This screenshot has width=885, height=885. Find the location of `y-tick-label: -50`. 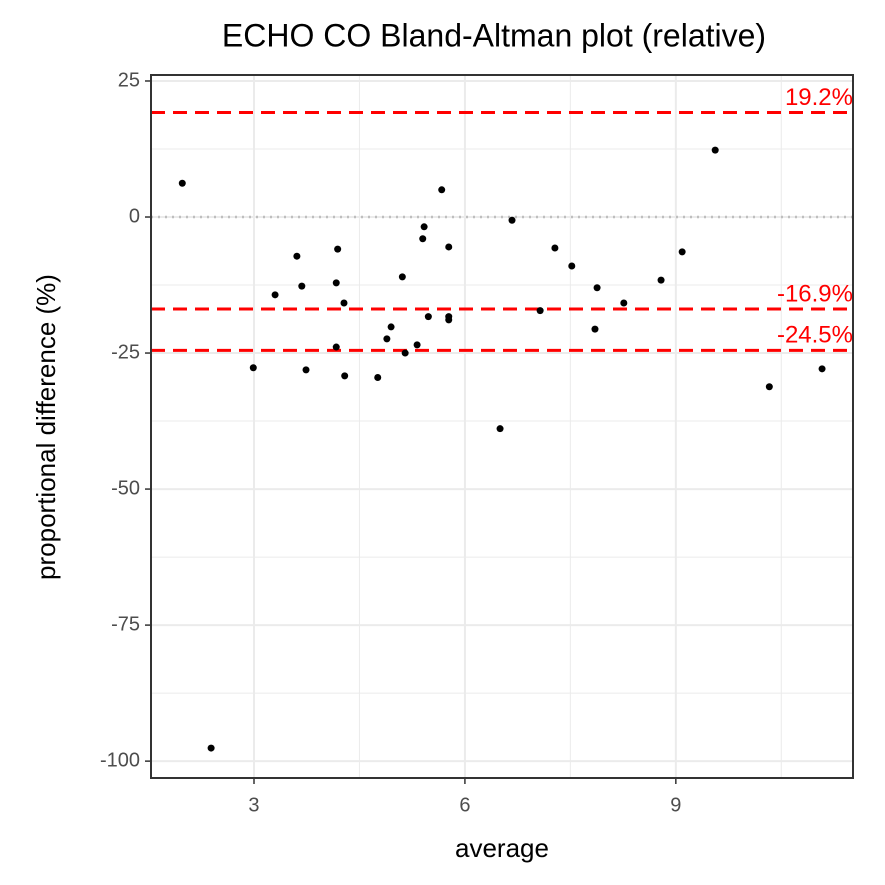

y-tick-label: -50 is located at coordinates (125, 488).